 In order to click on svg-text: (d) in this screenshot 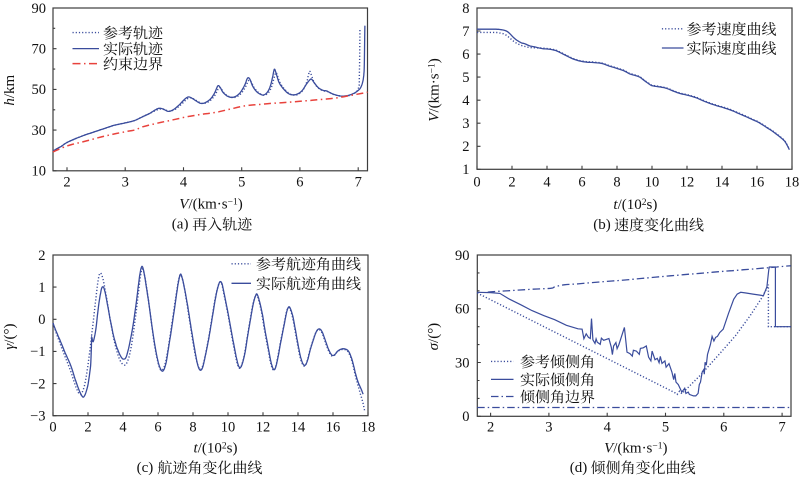, I will do `click(579, 468)`.